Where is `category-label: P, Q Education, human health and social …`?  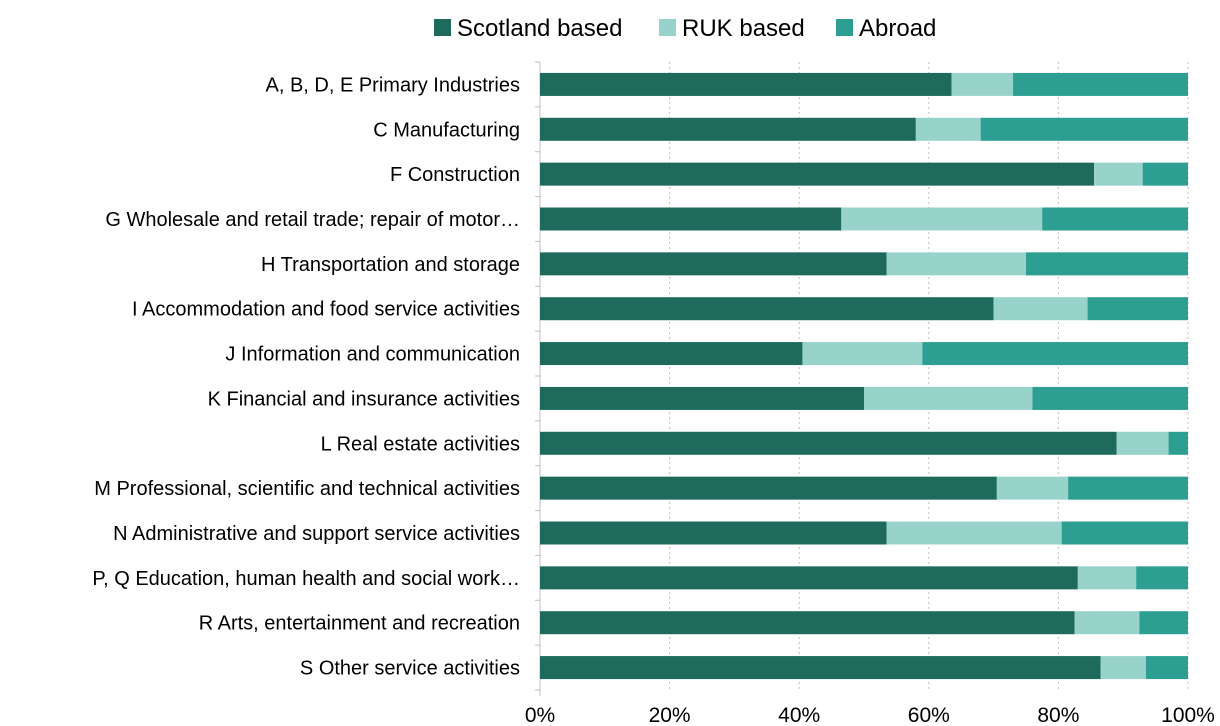
category-label: P, Q Education, human health and social … is located at coordinates (306, 579).